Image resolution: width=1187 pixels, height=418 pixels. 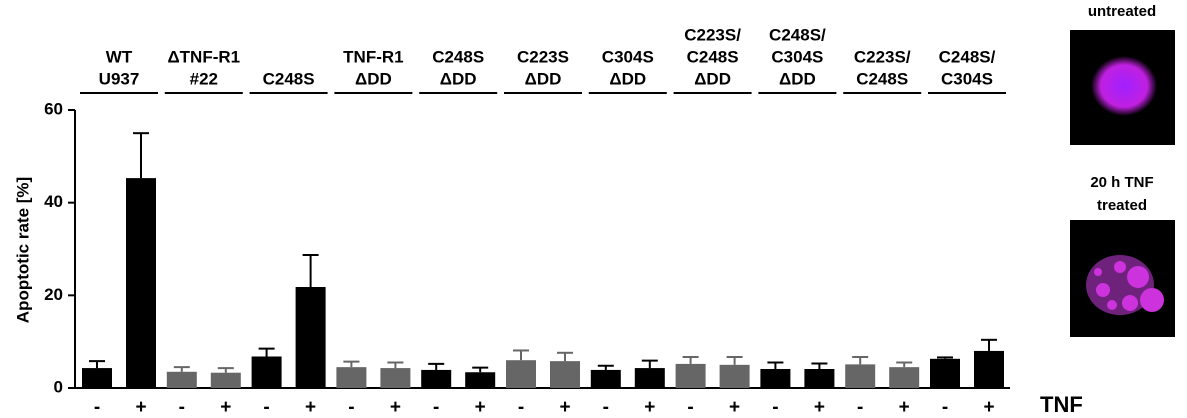 I want to click on image-caption: untreated, so click(x=1122, y=11).